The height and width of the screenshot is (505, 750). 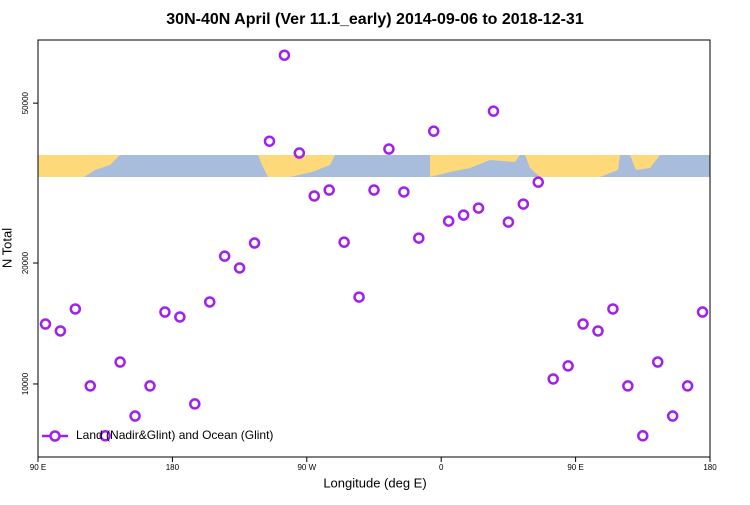 What do you see at coordinates (174, 435) in the screenshot?
I see `legend-label: Land (Nadir&Glint) and Ocean (Glint)` at bounding box center [174, 435].